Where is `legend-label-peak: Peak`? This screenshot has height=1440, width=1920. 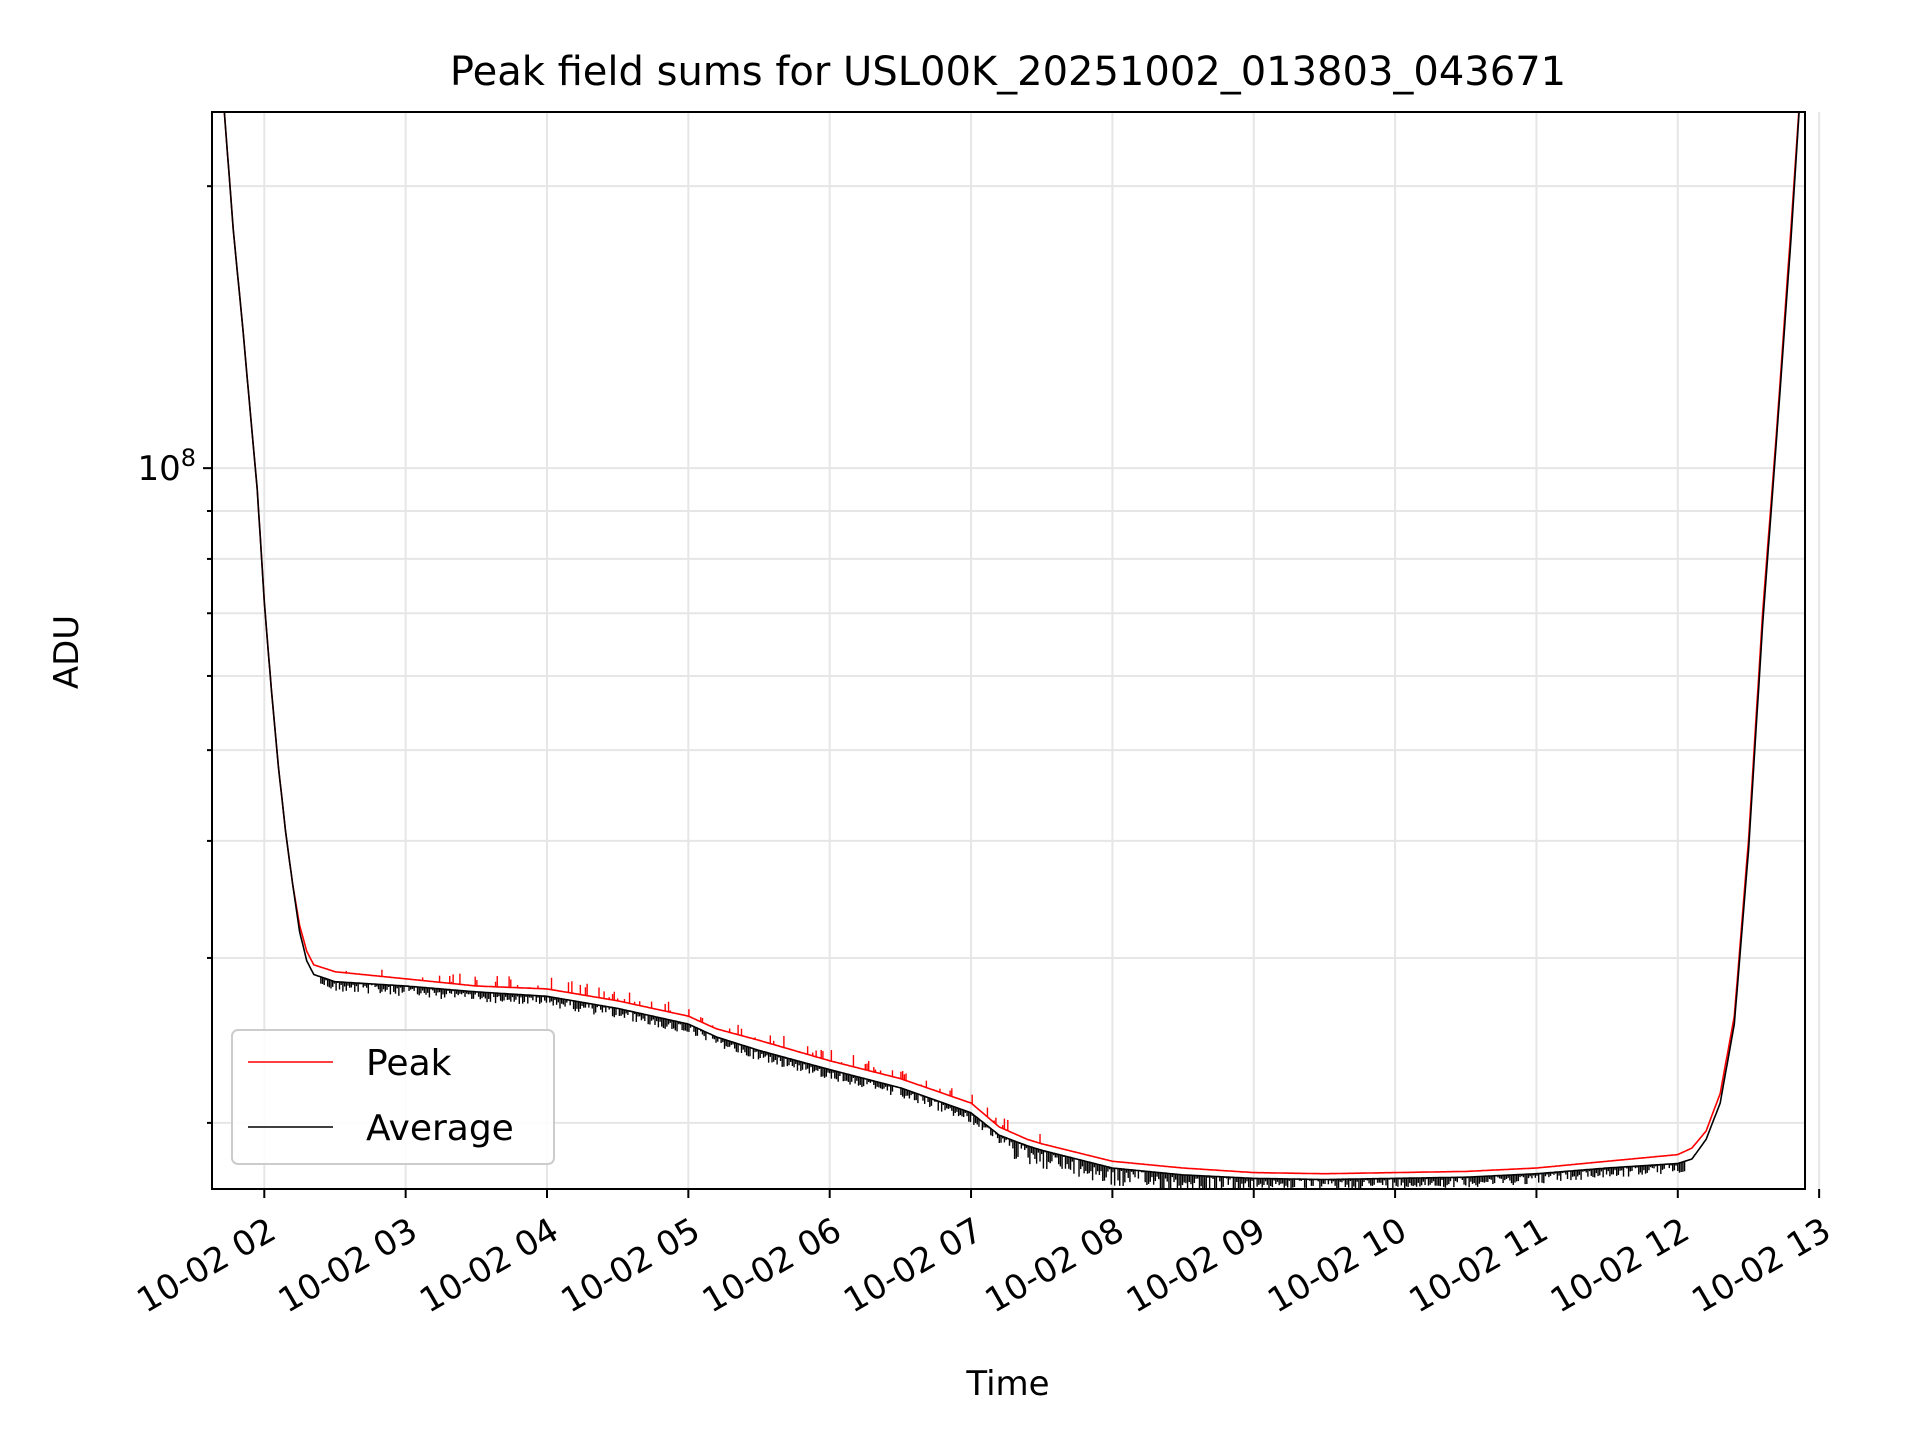 legend-label-peak: Peak is located at coordinates (409, 1063).